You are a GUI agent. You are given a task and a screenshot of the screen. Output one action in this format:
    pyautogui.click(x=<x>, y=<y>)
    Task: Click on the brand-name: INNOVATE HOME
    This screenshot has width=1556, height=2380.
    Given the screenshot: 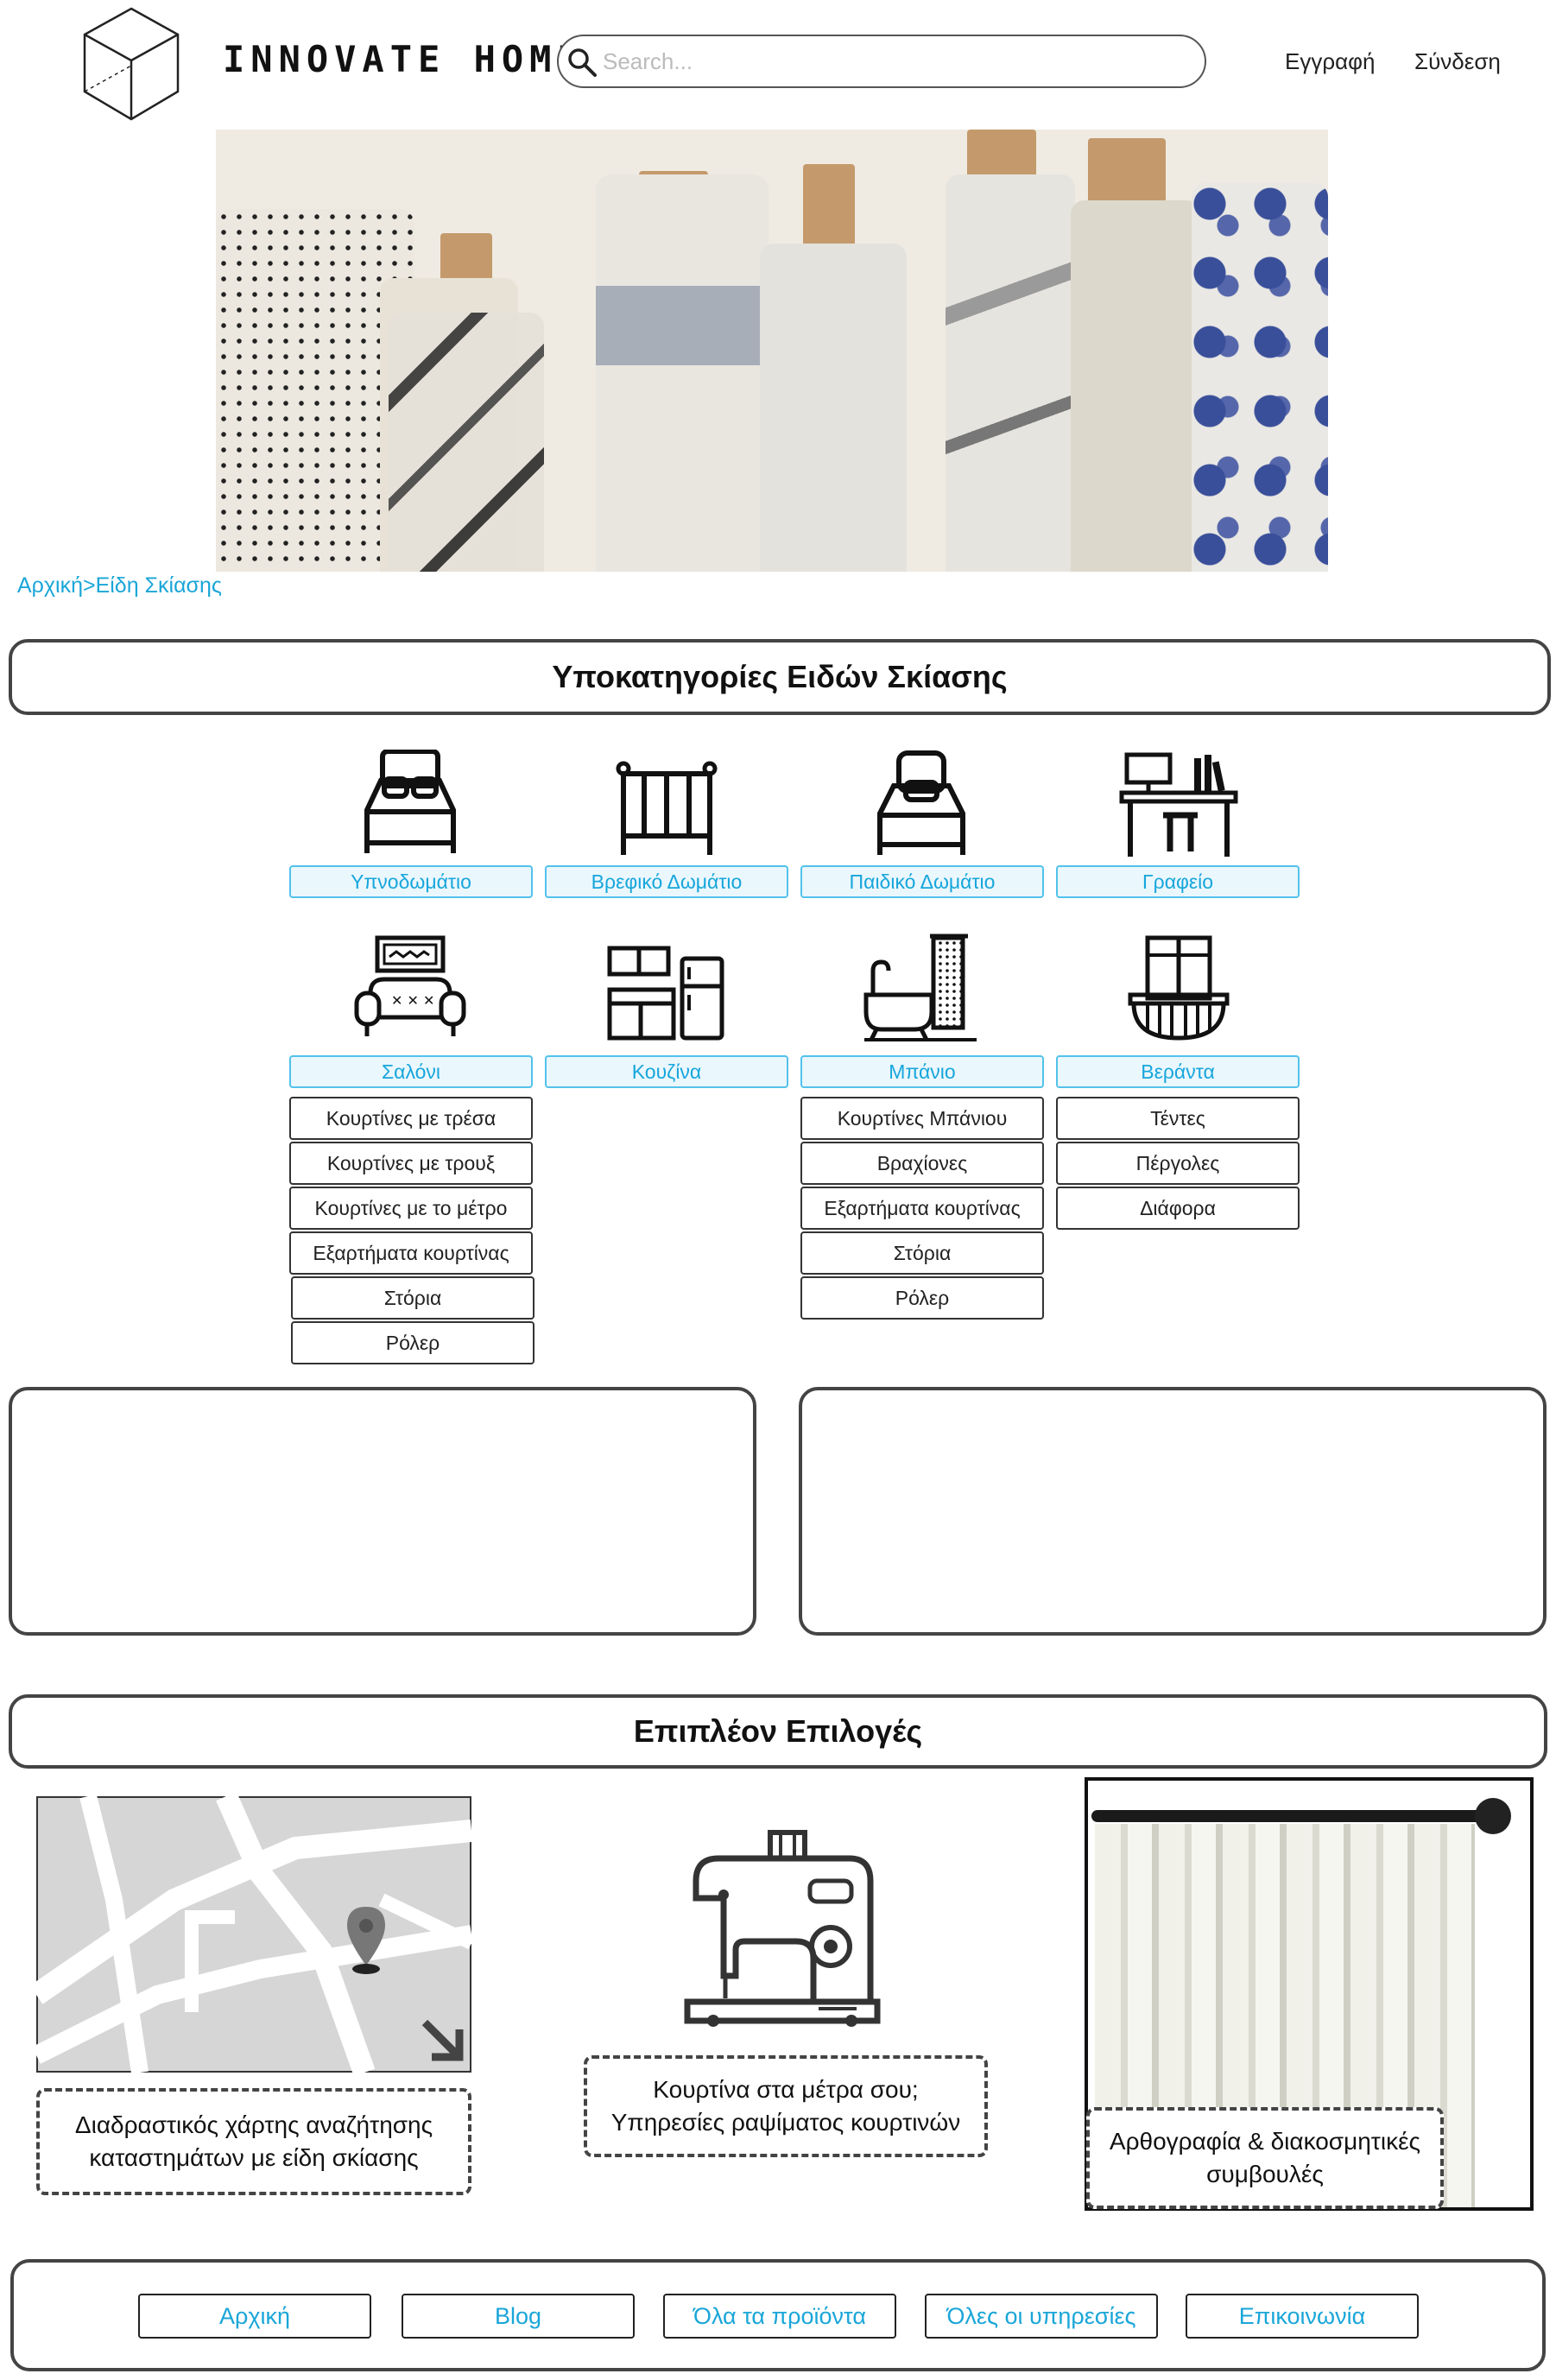 What is the action you would take?
    pyautogui.click(x=404, y=59)
    